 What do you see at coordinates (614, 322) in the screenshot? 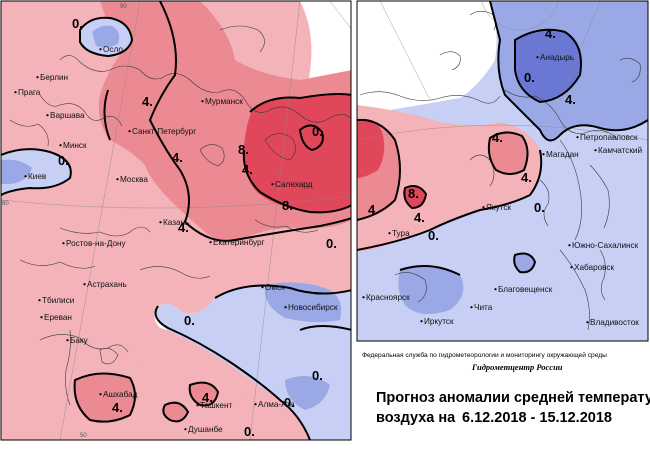
I see `city-label: Владивосток` at bounding box center [614, 322].